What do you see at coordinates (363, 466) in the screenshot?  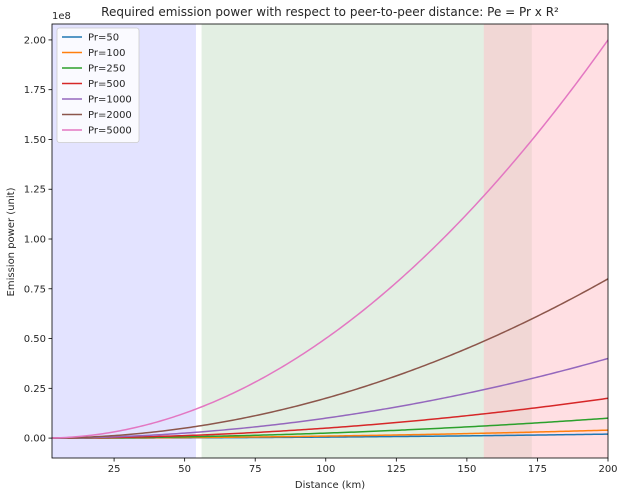 I see `x-axis-ticks: 25 50 75 100 125 150 175 200` at bounding box center [363, 466].